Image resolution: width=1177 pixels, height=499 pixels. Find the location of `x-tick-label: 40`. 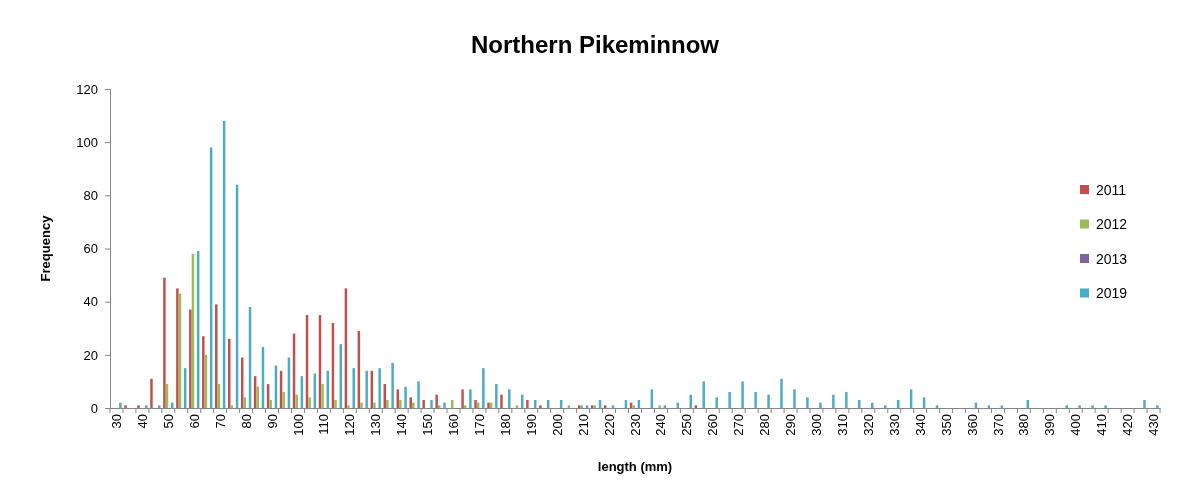

x-tick-label: 40 is located at coordinates (142, 421).